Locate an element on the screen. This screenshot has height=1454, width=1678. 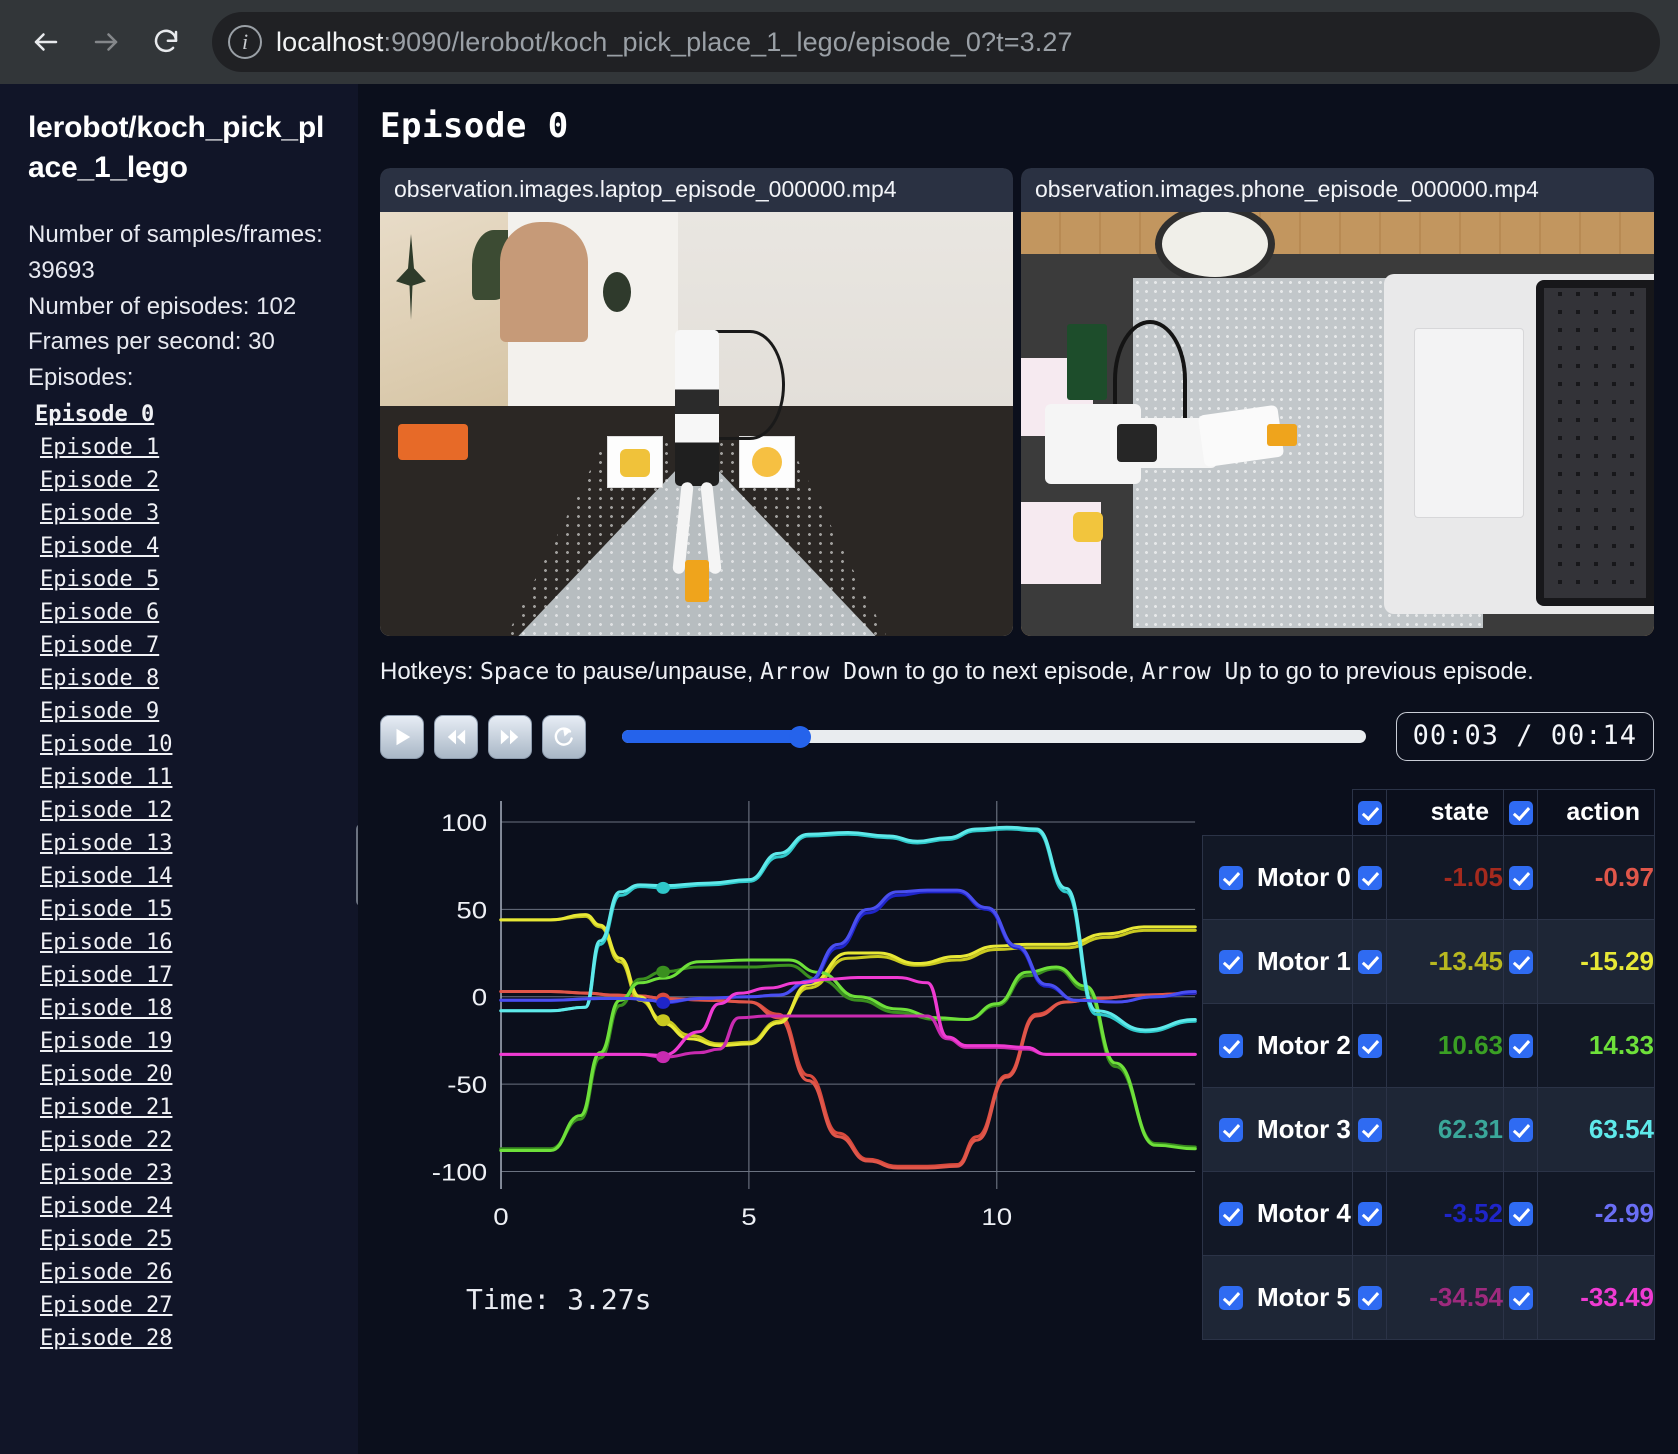
sidebar-episode-11: Episode 11 is located at coordinates (106, 777).